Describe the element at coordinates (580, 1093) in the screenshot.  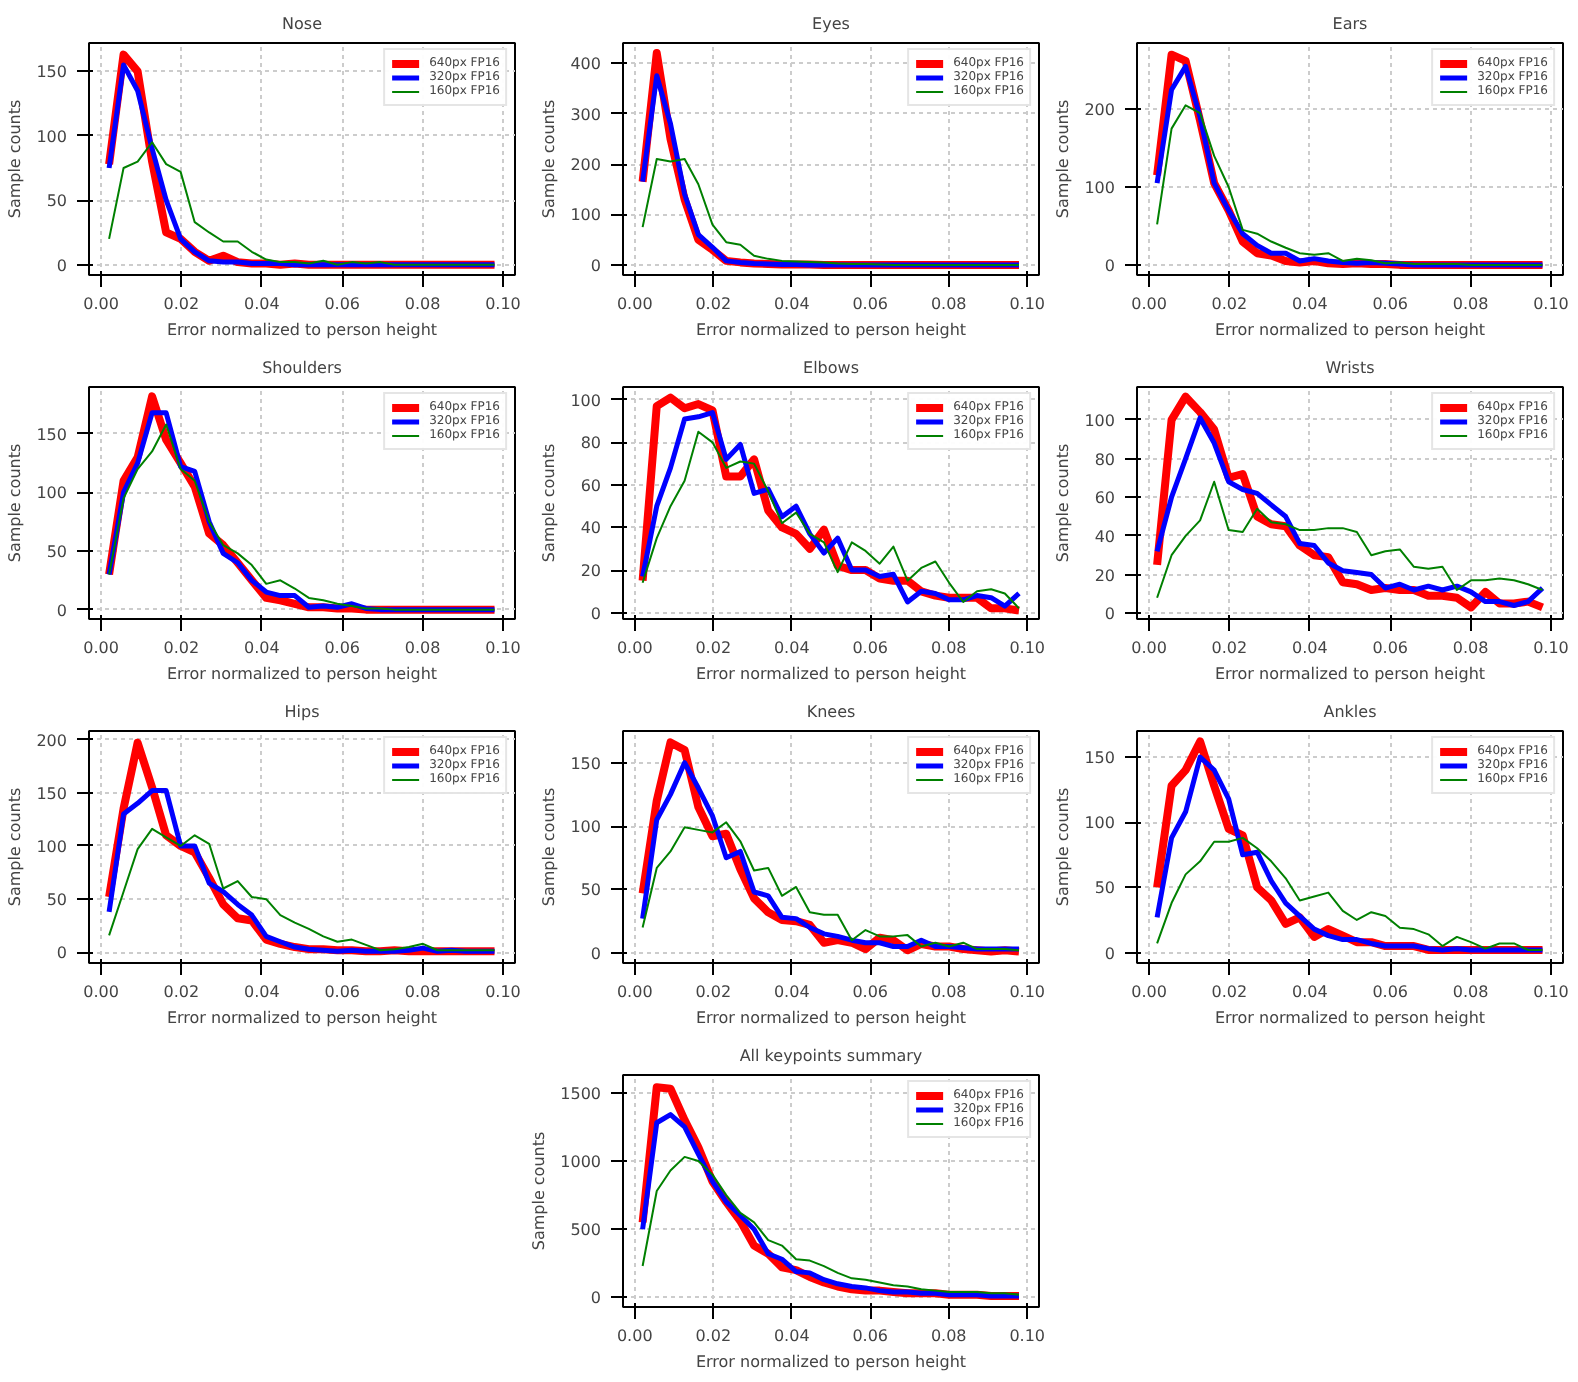
I see `y-tick-label: 1500` at that location.